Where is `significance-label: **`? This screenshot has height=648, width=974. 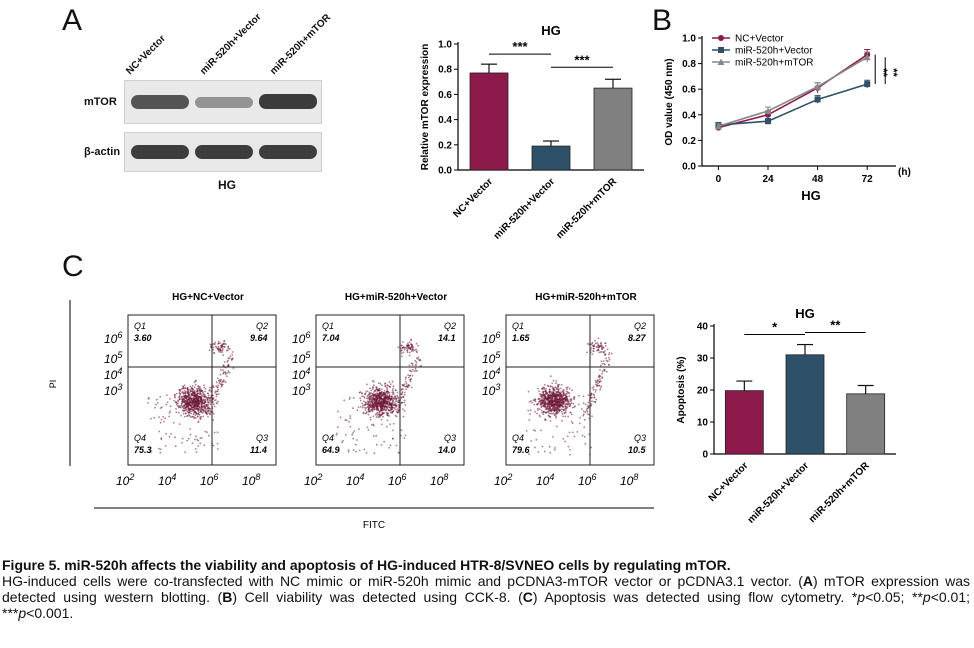 significance-label: ** is located at coordinates (883, 72).